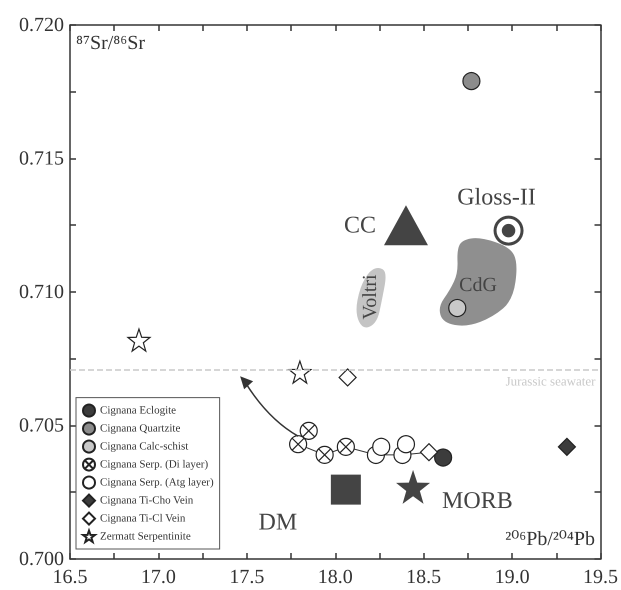 This screenshot has width=621, height=590. Describe the element at coordinates (138, 410) in the screenshot. I see `legend-label: Cignana Eclogite` at that location.